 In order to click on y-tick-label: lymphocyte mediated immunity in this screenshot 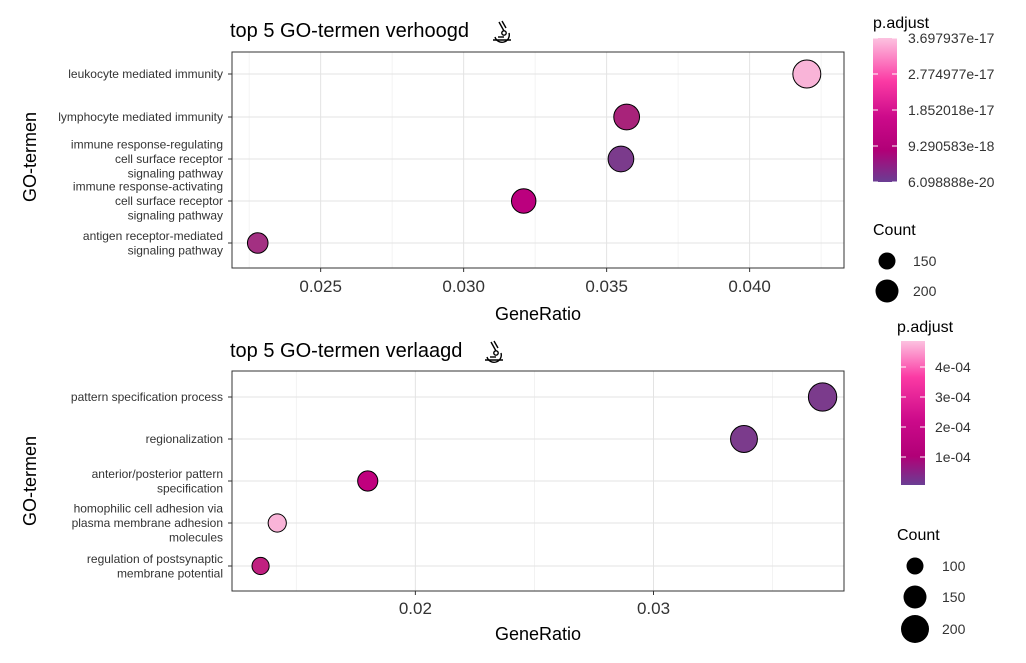, I will do `click(140, 117)`.